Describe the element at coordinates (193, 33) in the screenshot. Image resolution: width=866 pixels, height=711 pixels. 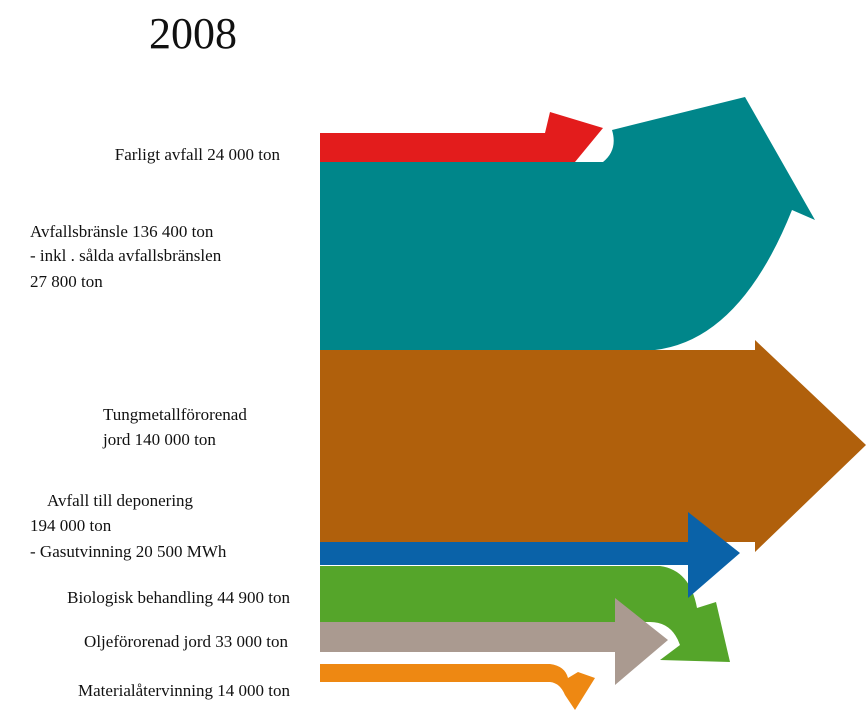
I see `title: 2008` at that location.